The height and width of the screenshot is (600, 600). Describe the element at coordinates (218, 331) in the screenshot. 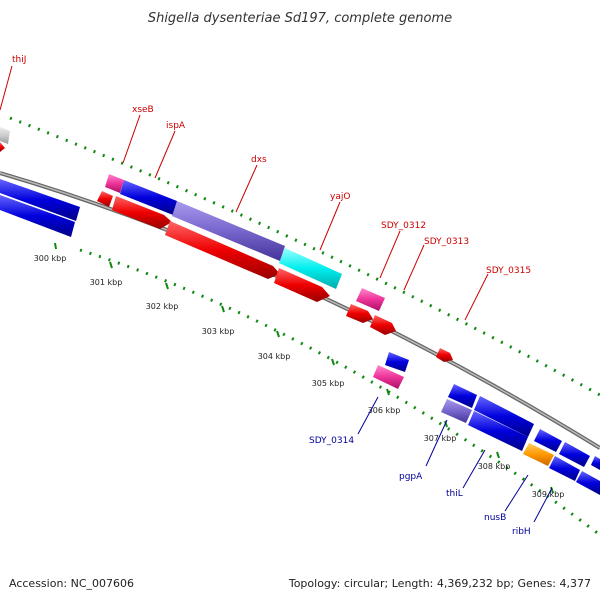

I see `tick-label: 303 kbp` at that location.